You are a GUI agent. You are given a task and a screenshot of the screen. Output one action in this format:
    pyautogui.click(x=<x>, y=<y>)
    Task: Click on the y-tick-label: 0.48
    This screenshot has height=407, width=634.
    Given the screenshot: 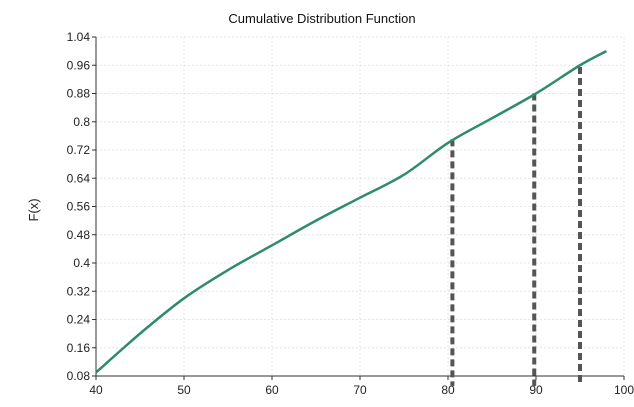 What is the action you would take?
    pyautogui.click(x=79, y=235)
    